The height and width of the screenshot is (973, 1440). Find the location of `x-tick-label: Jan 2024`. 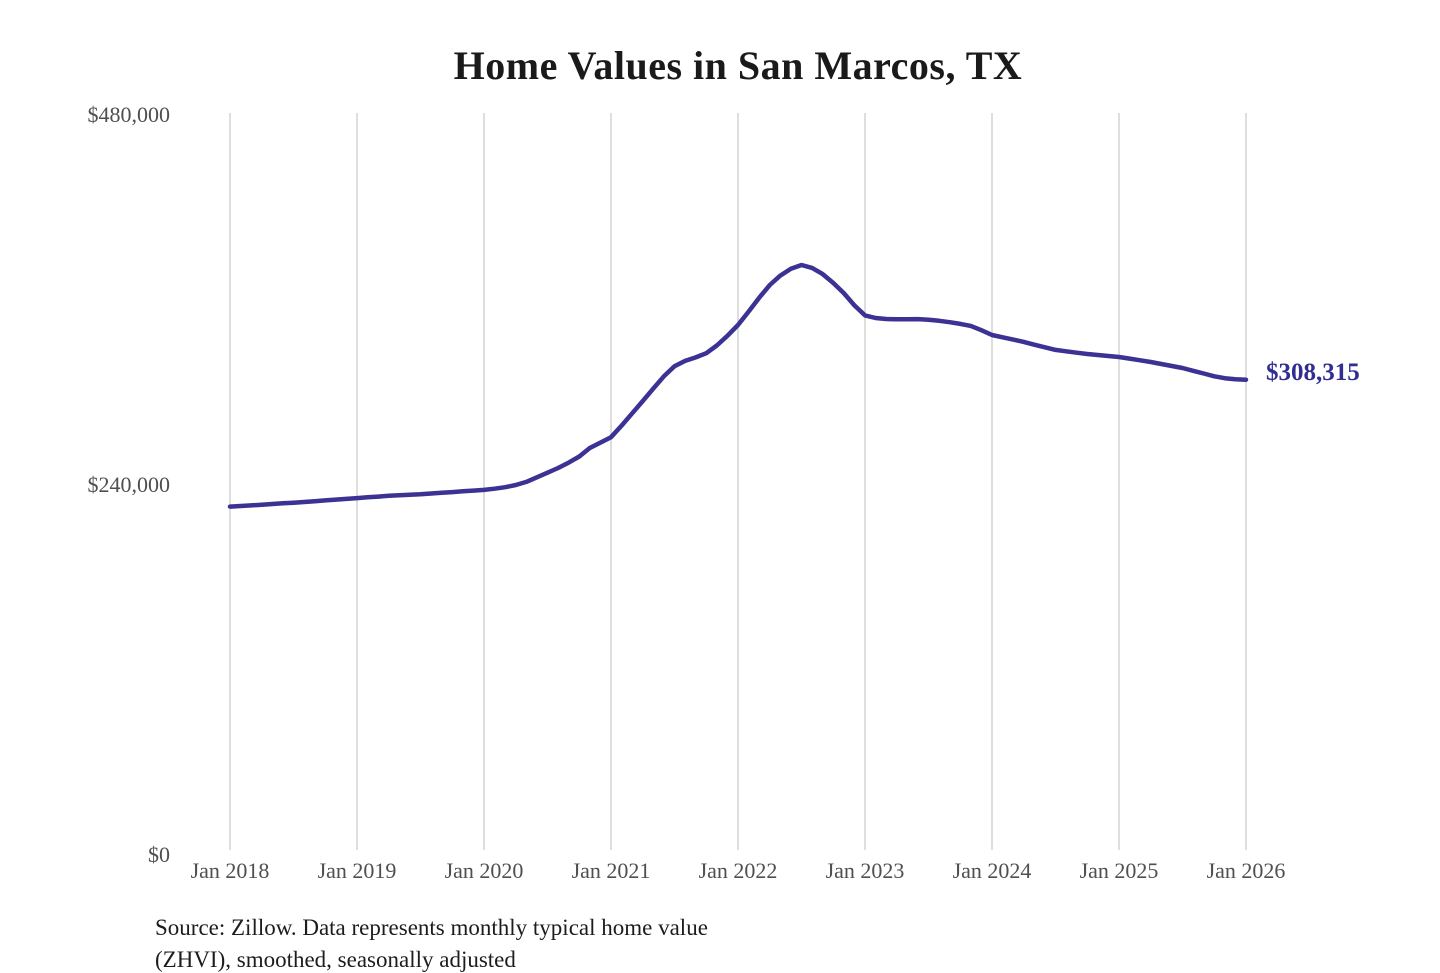

x-tick-label: Jan 2024 is located at coordinates (992, 870).